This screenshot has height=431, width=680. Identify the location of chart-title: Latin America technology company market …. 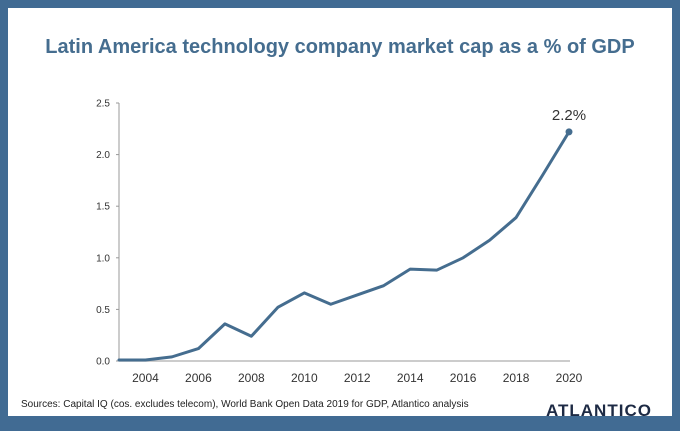
(340, 47).